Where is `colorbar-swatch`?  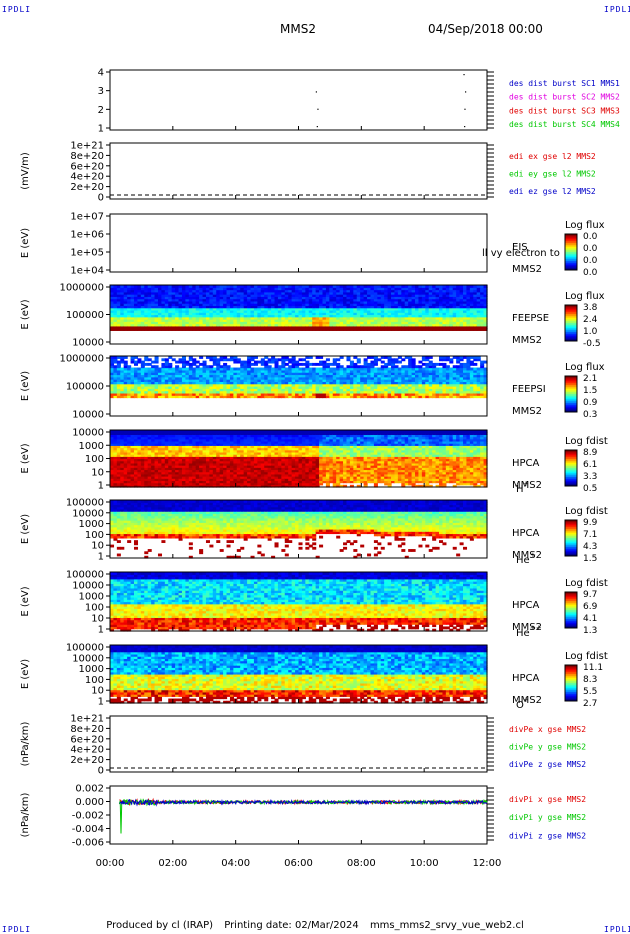 colorbar-swatch is located at coordinates (571, 251).